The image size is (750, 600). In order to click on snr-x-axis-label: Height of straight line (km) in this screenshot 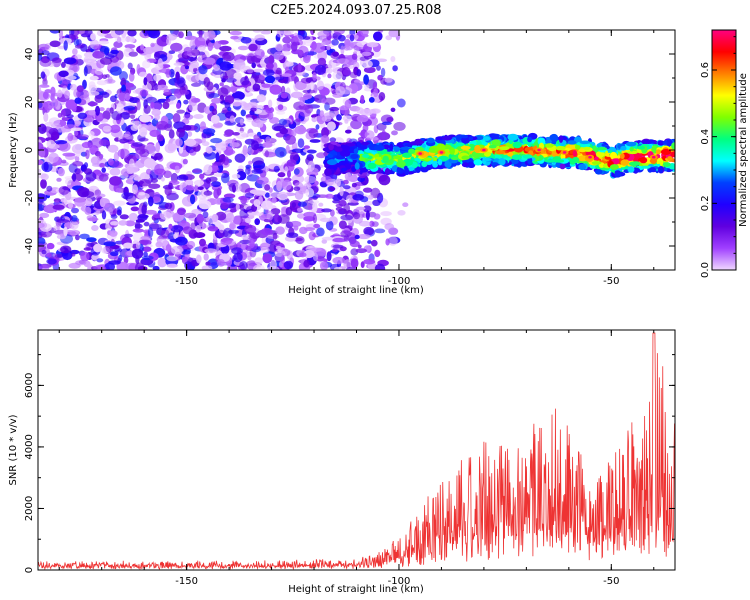, I will do `click(356, 589)`.